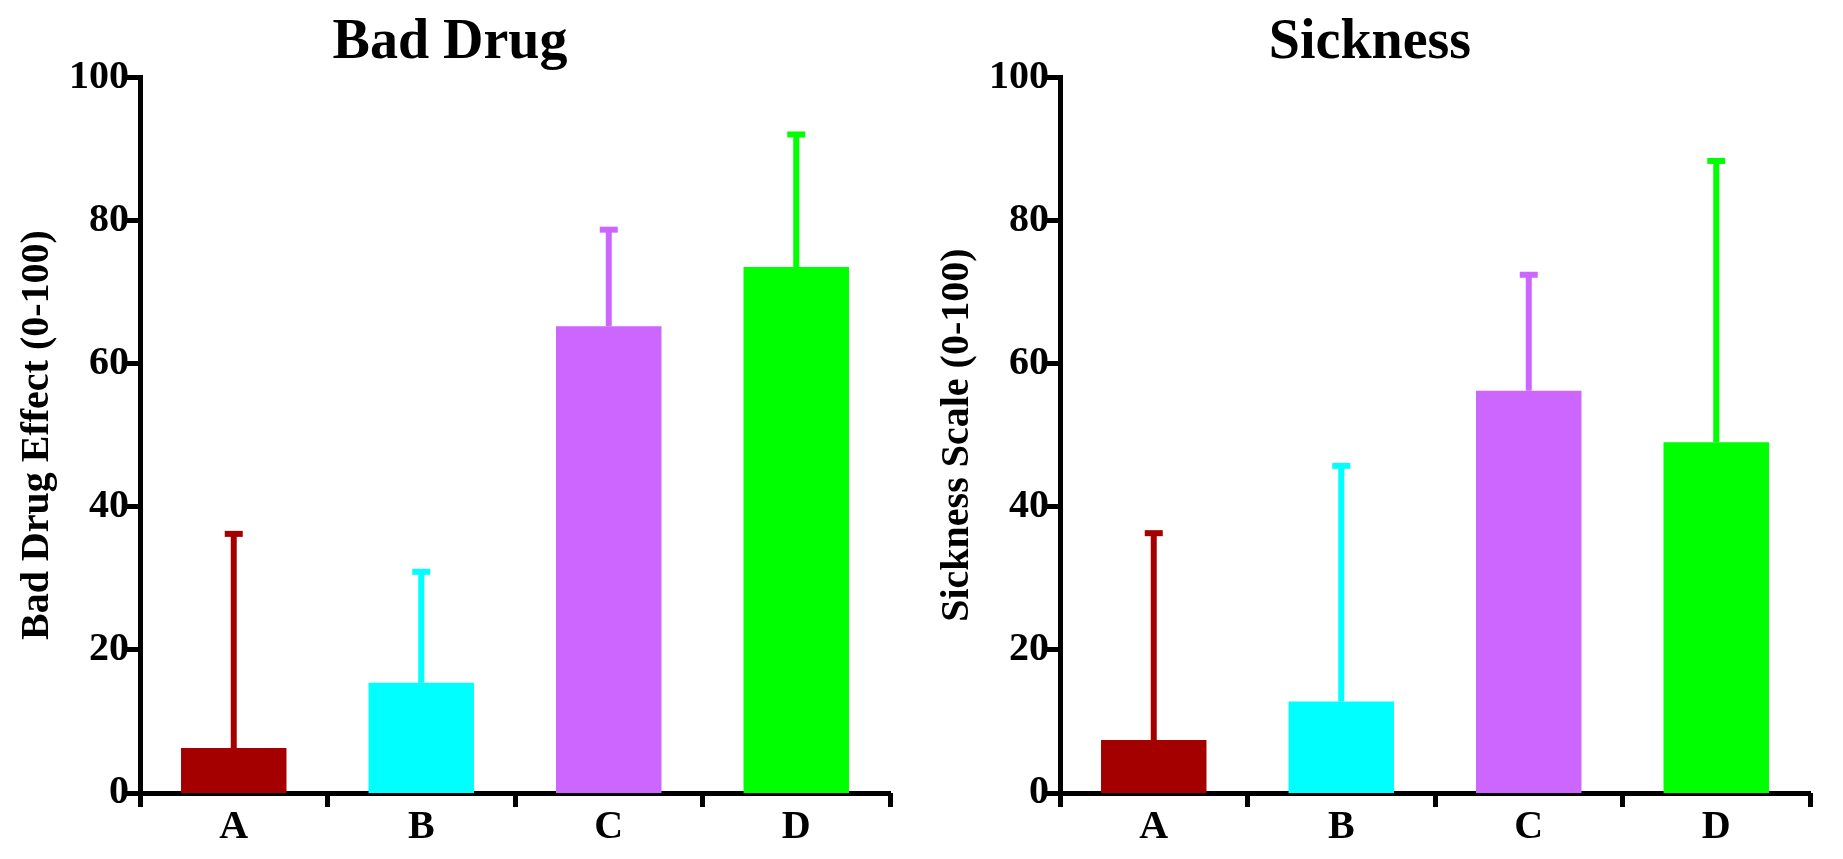 This screenshot has height=859, width=1843. Describe the element at coordinates (1370, 39) in the screenshot. I see `chart-title: Sickness` at that location.